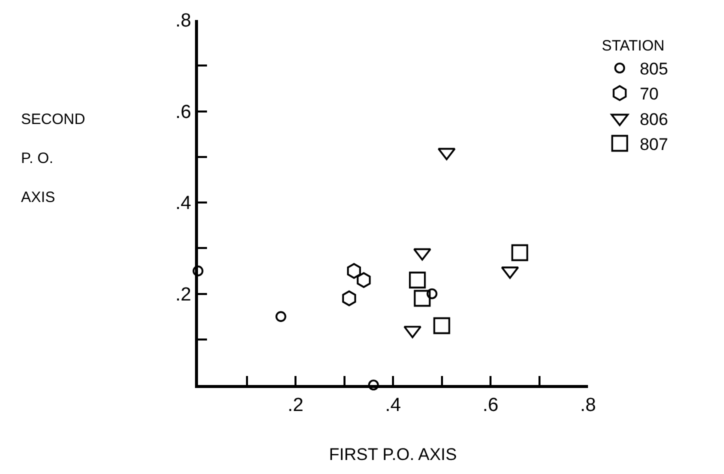 The height and width of the screenshot is (474, 724). What do you see at coordinates (393, 405) in the screenshot?
I see `x-tick-label: .4` at bounding box center [393, 405].